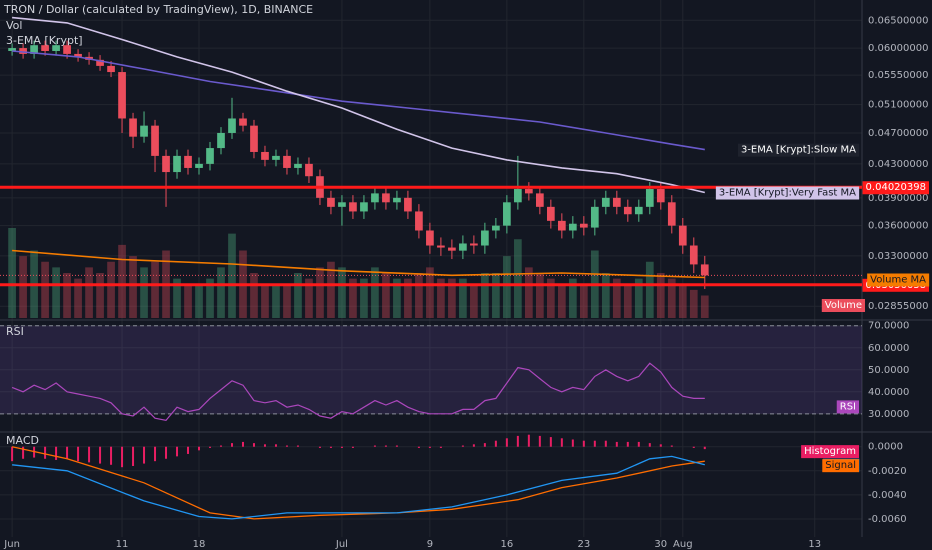 This screenshot has height=550, width=932. I want to click on volume-label: Volume, so click(843, 305).